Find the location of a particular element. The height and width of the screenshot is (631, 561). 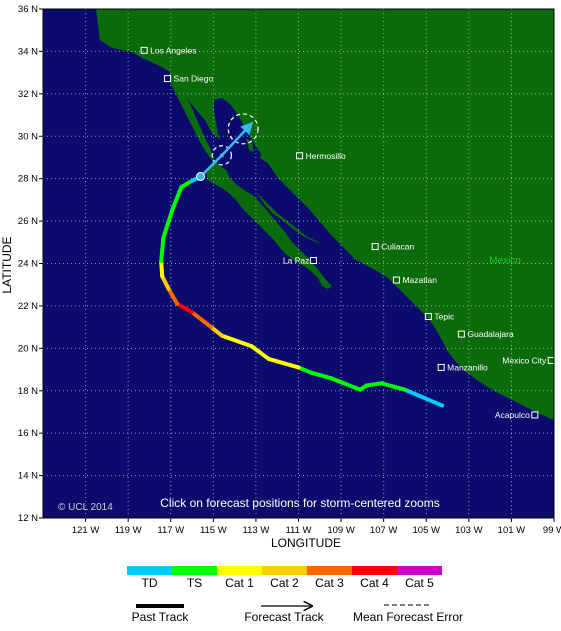

forecast-track-key-label: Forecast Track is located at coordinates (284, 617).